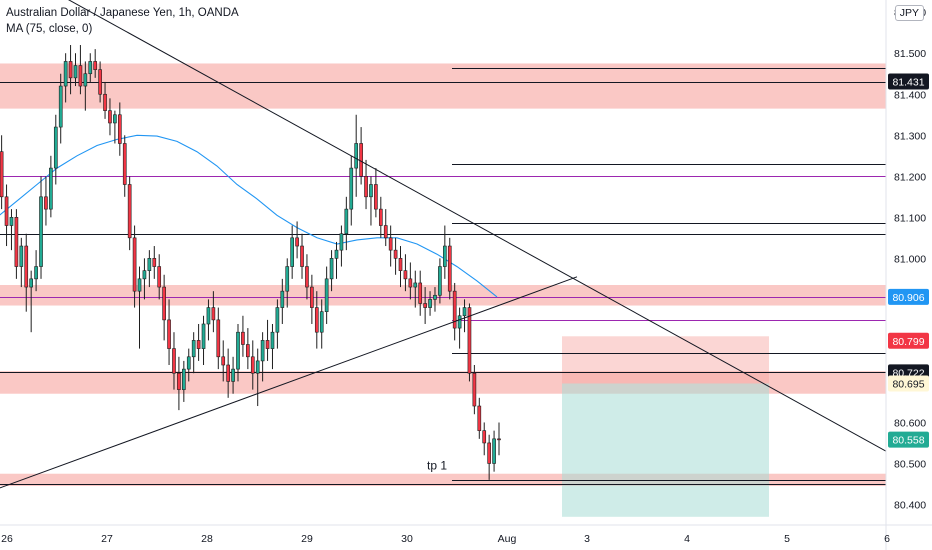 The height and width of the screenshot is (550, 932). Describe the element at coordinates (665, 450) in the screenshot. I see `take-profit-area` at that location.